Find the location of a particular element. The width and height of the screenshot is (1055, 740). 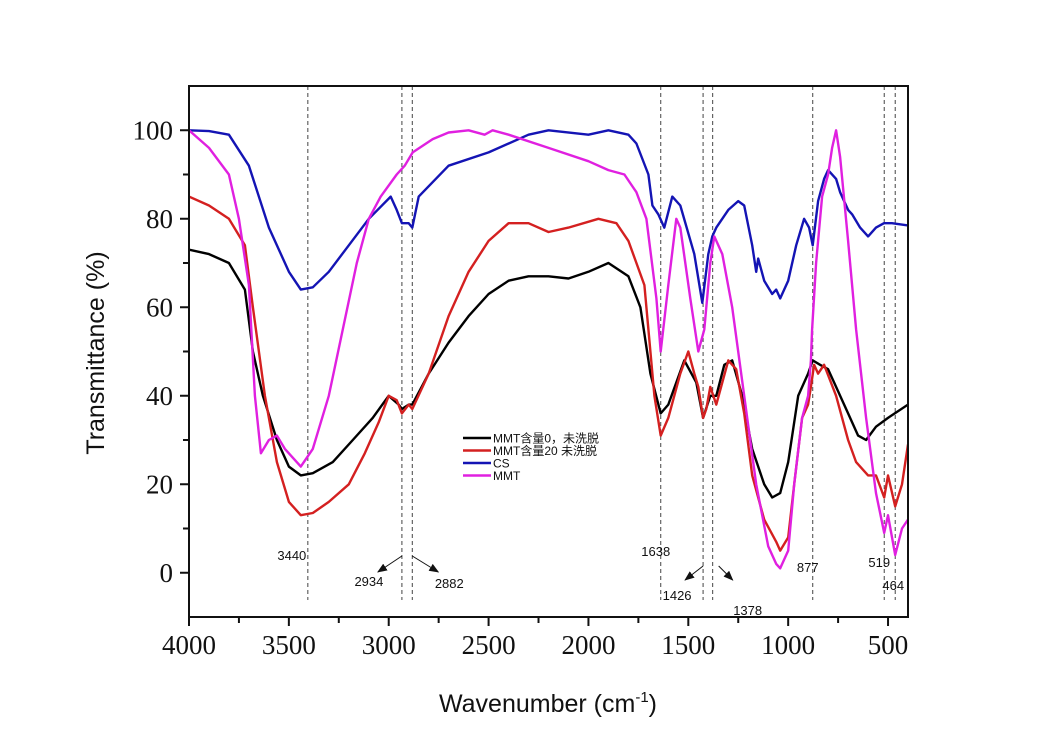

x-axis-title-close: ) is located at coordinates (653, 704).